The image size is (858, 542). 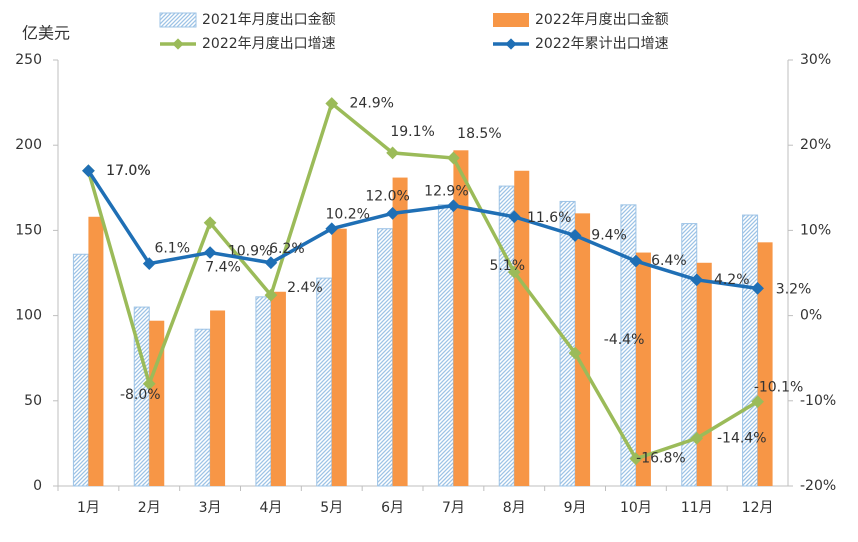 I want to click on x-tick-label: 10月, so click(x=636, y=508).